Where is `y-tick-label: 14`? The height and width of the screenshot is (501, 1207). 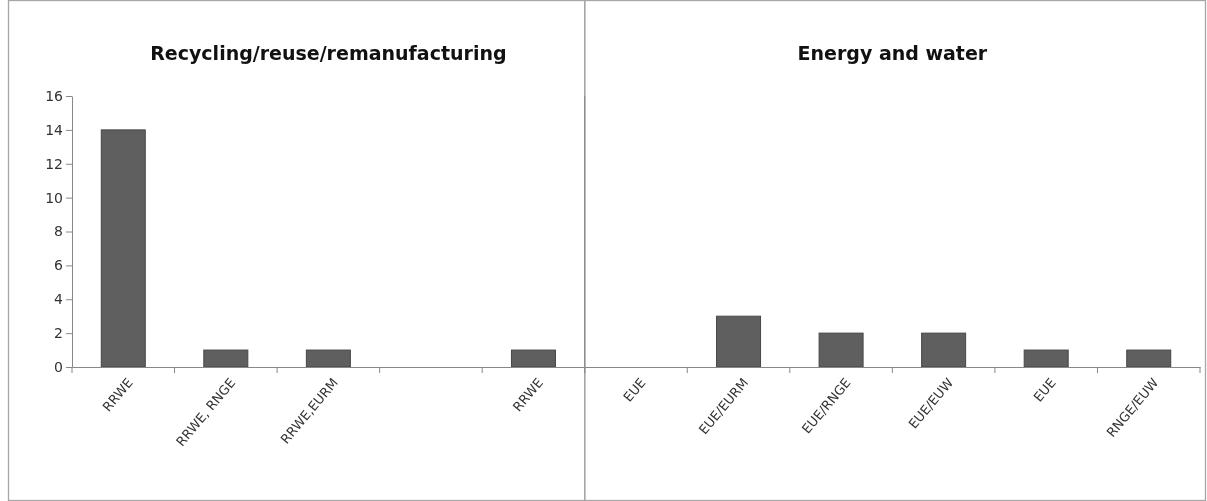 y-tick-label: 14 is located at coordinates (54, 129).